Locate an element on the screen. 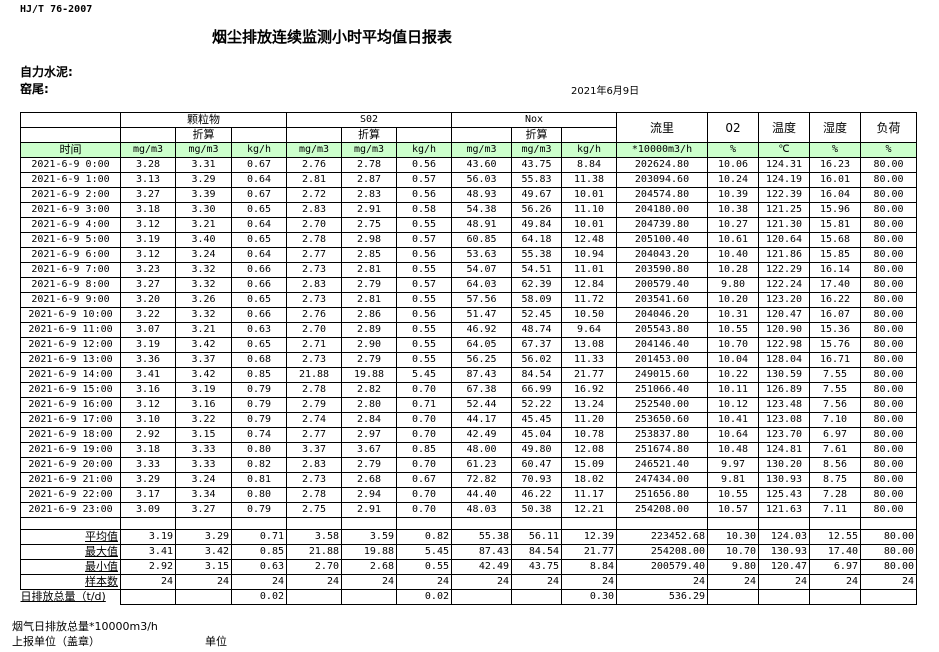  value-cell: 0.65 is located at coordinates (259, 300).